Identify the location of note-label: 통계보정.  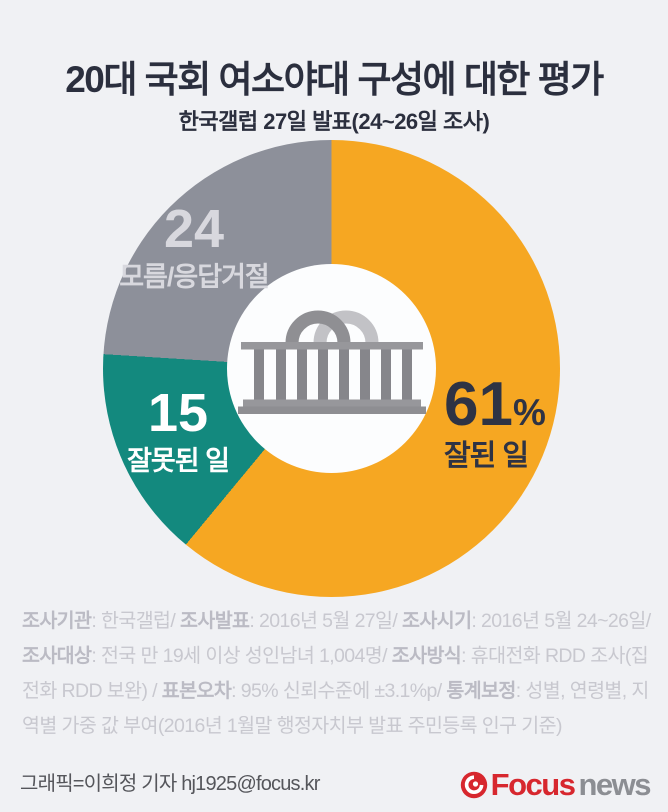
(481, 691).